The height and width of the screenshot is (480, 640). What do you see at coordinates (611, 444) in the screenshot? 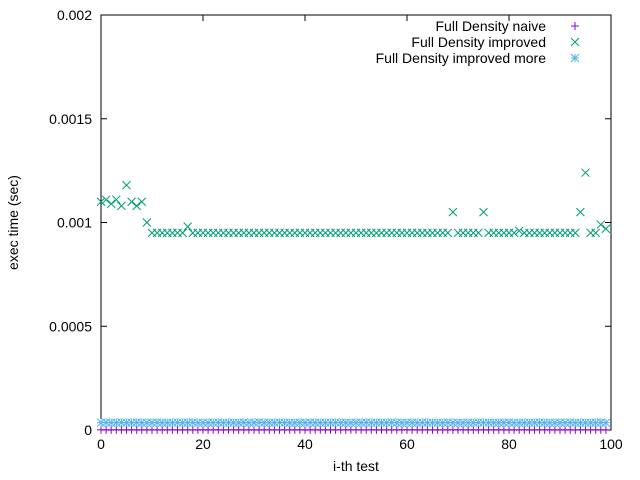
I see `x-tick-label: 100` at bounding box center [611, 444].